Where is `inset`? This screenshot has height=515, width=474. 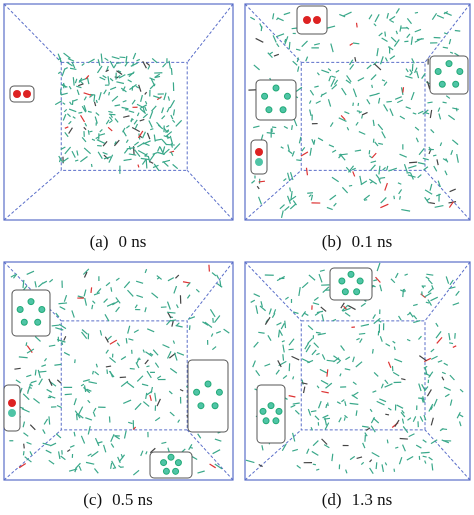
inset is located at coordinates (208, 396).